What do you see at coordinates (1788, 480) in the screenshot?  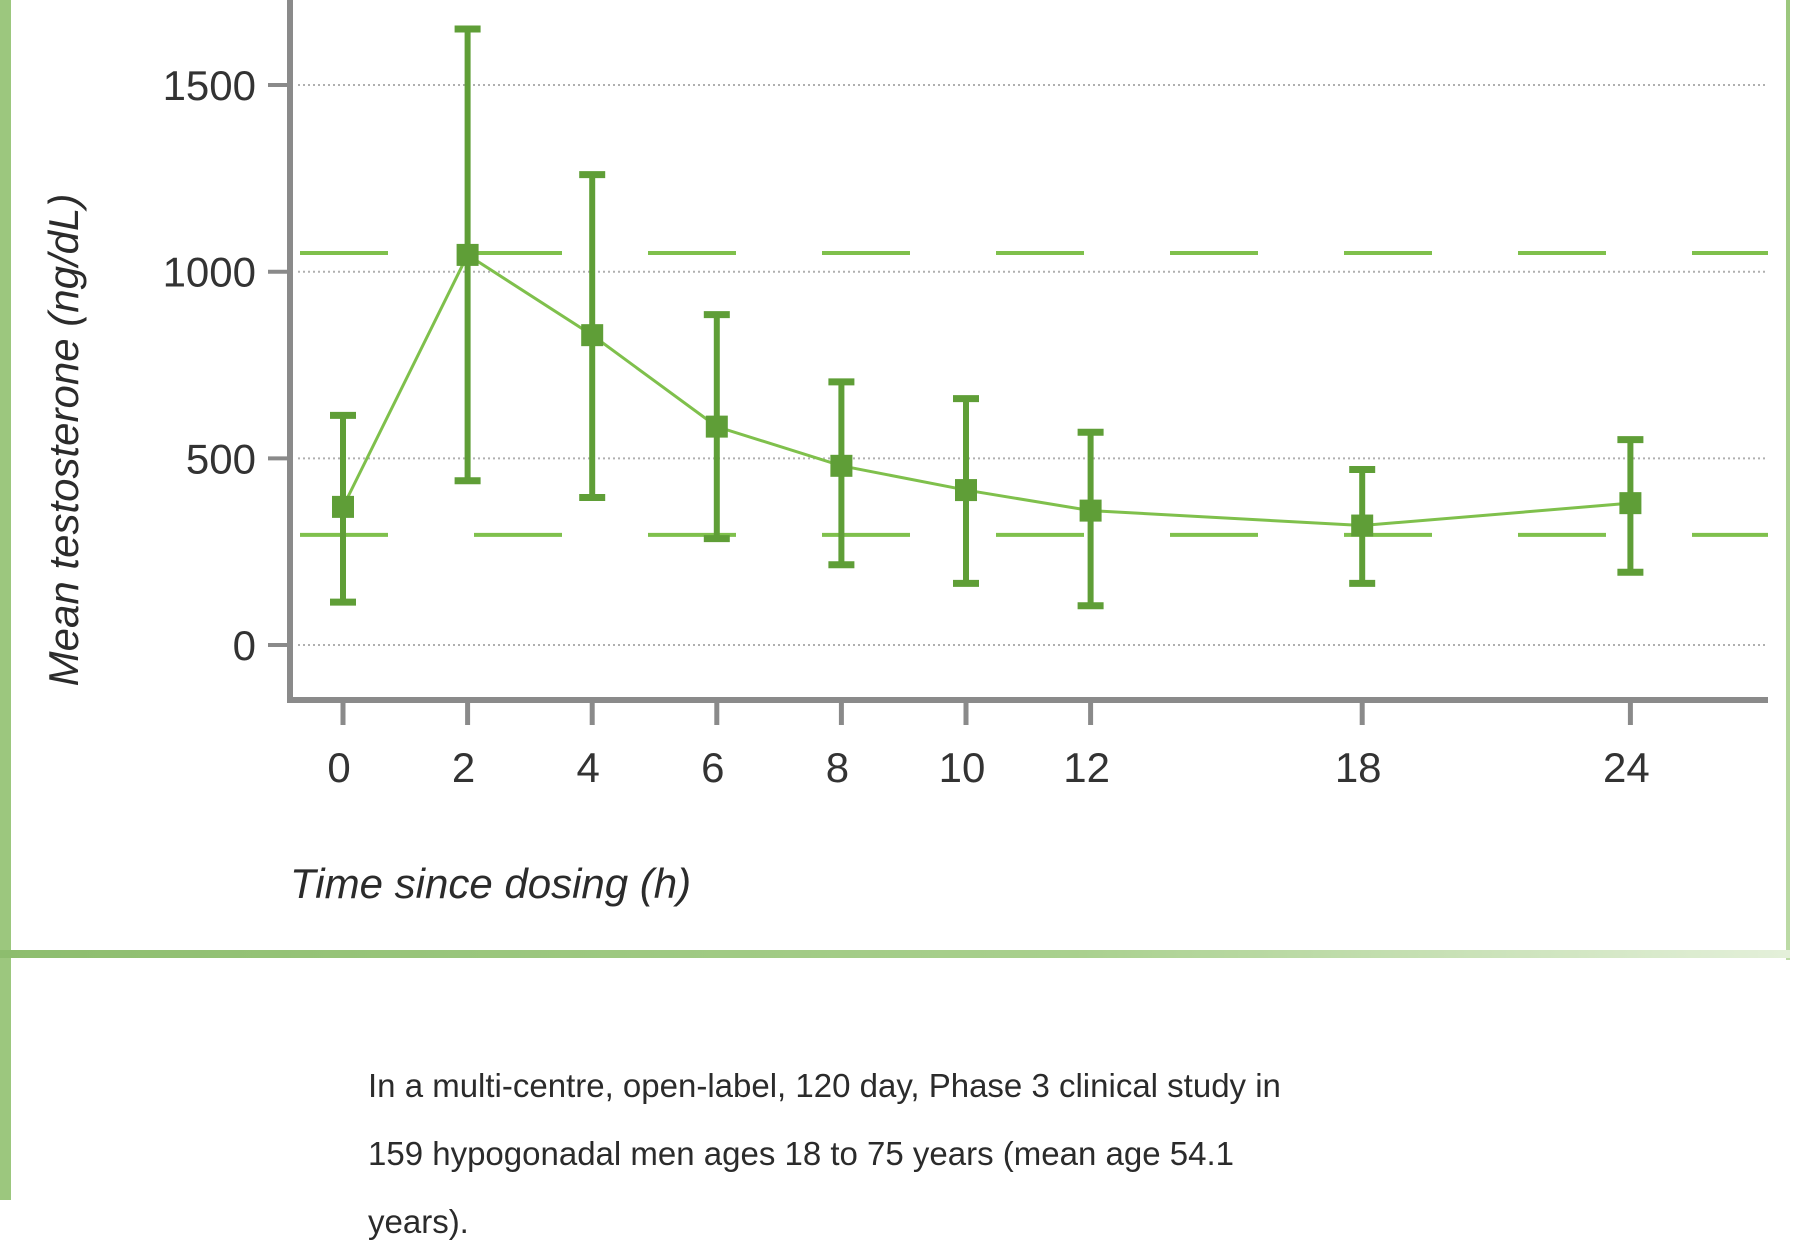 I see `frame-right-border` at bounding box center [1788, 480].